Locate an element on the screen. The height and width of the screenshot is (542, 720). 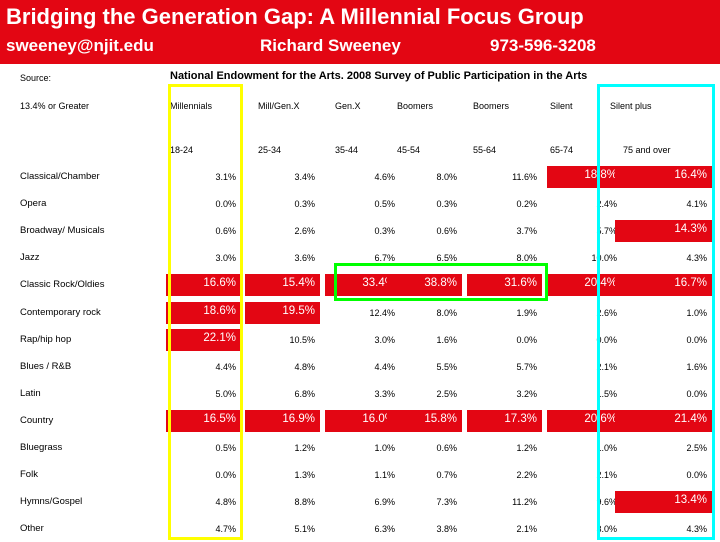
table-cell: 6.5% is located at coordinates (424, 258).